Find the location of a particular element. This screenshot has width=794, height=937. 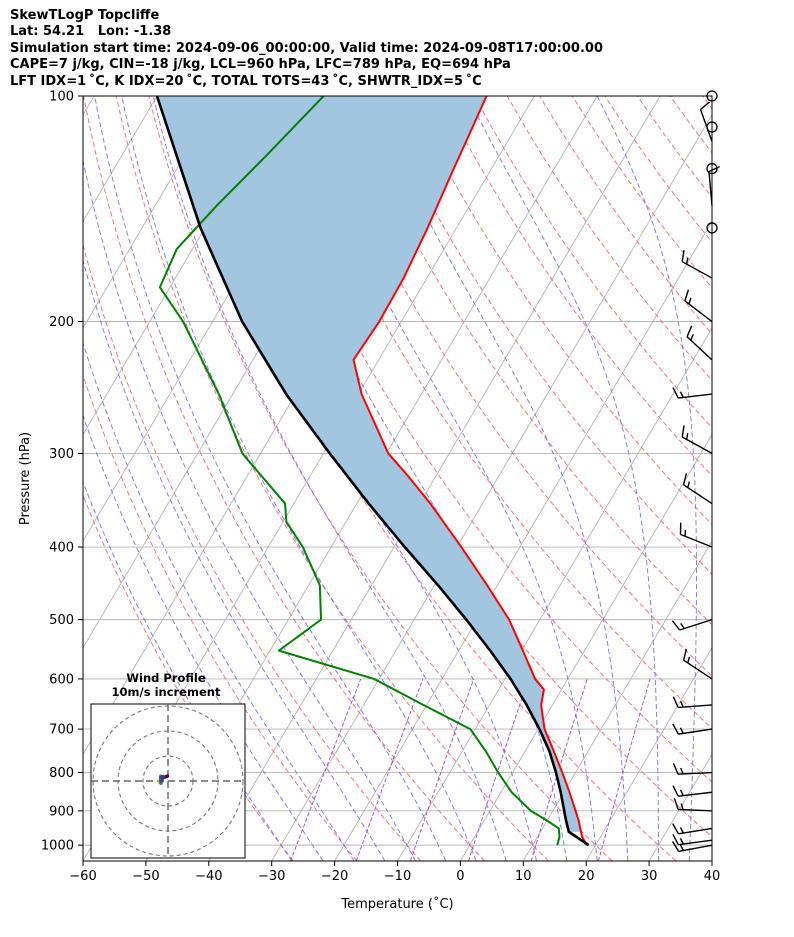

x-tick-label: 10 is located at coordinates (523, 876).